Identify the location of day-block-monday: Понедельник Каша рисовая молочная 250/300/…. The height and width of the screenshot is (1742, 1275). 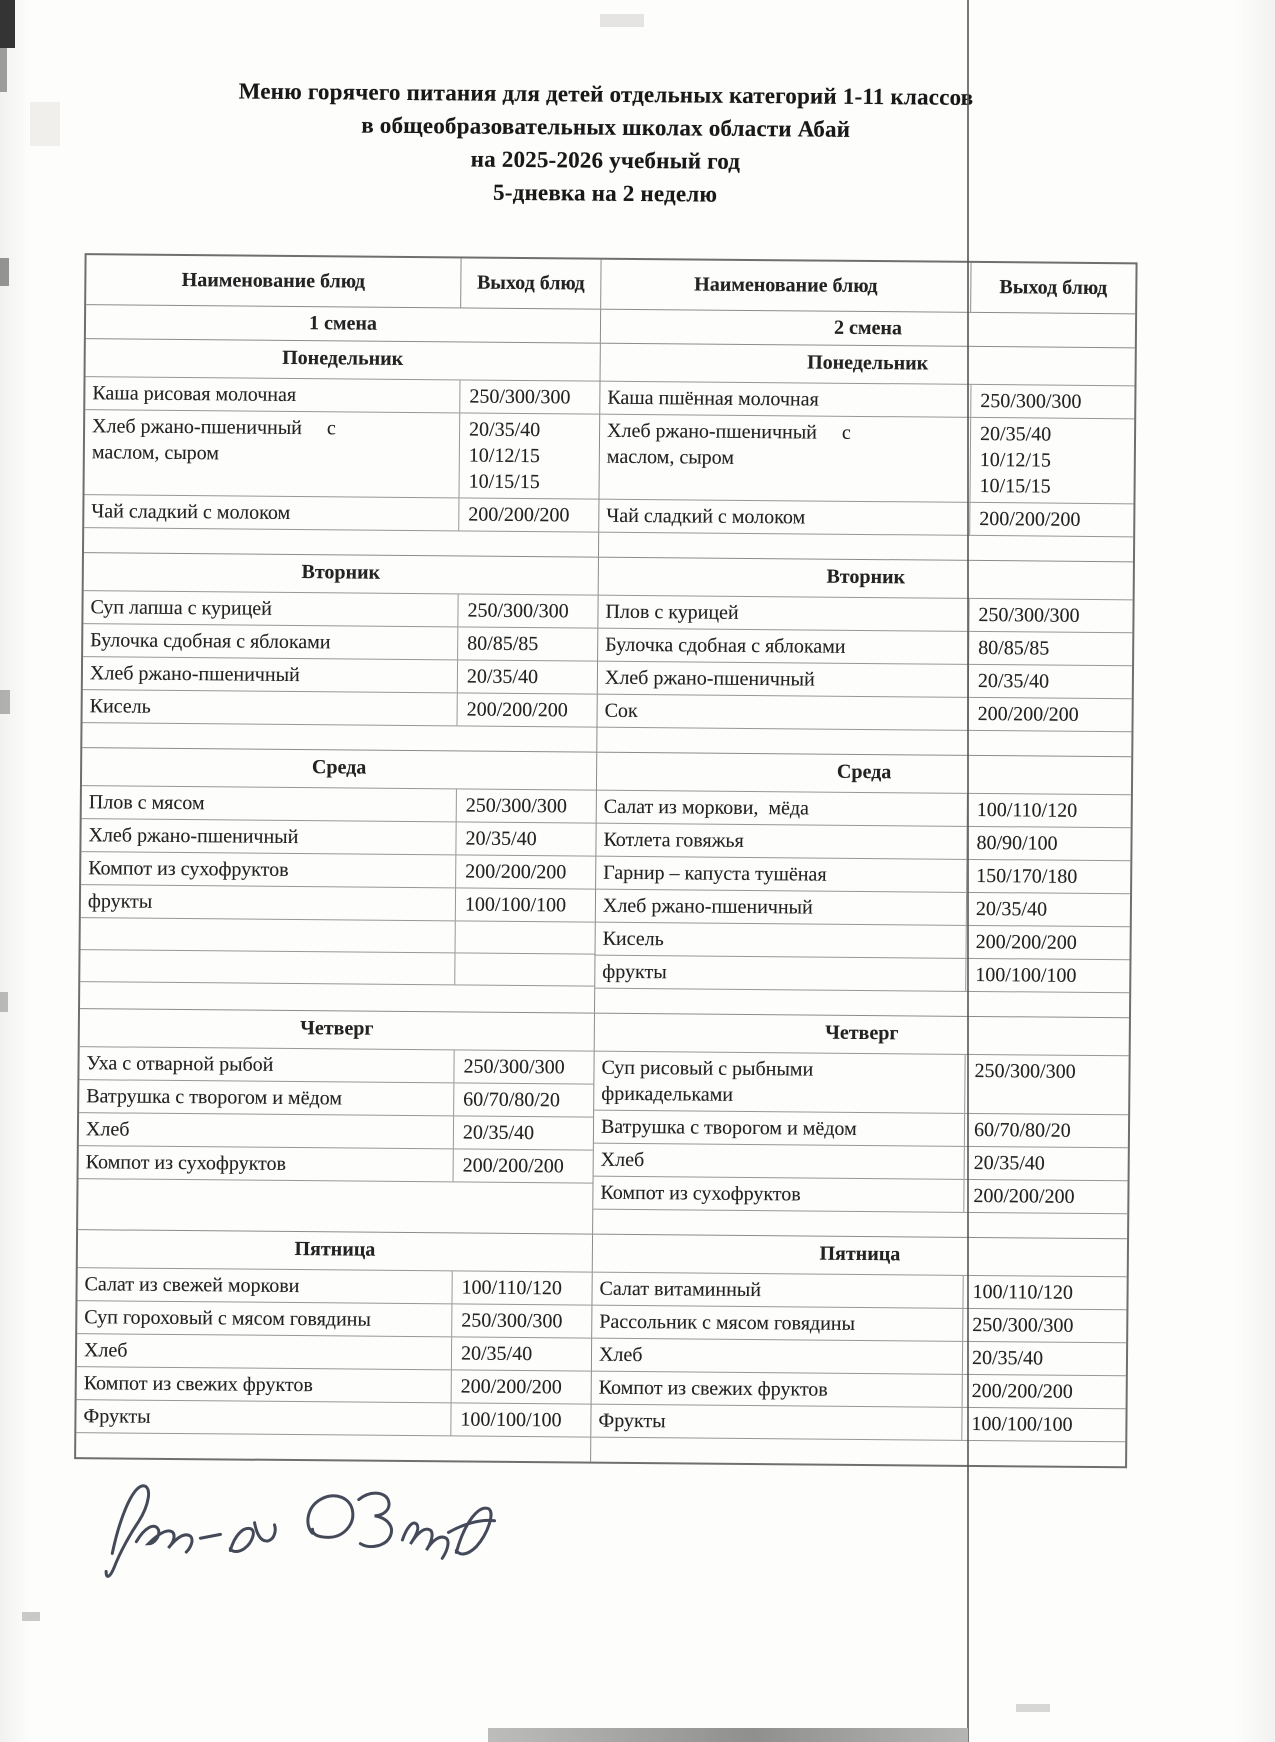
(609, 450).